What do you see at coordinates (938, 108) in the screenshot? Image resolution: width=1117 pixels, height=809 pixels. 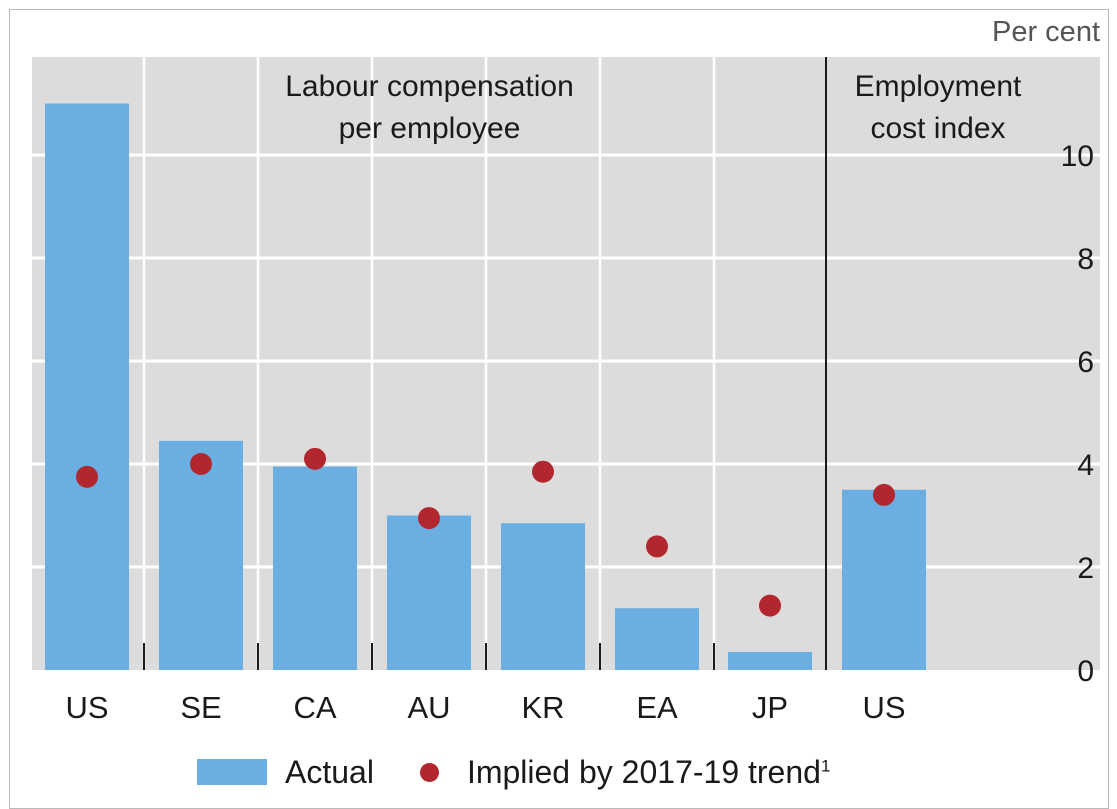 I see `panel-title-employment-cost-index: Employment cost index` at bounding box center [938, 108].